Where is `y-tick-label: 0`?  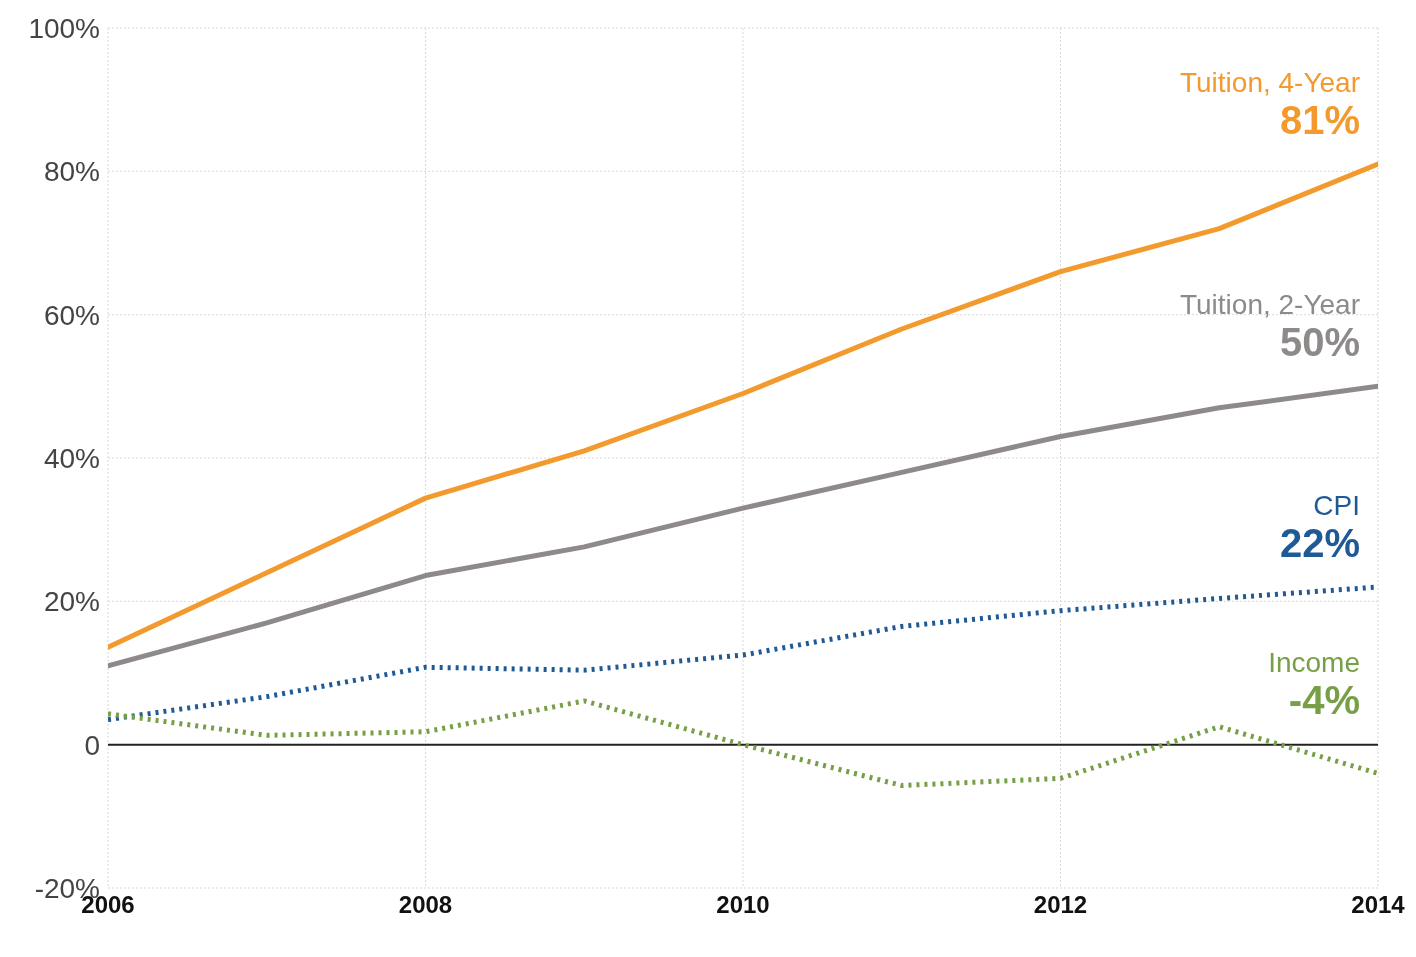 y-tick-label: 0 is located at coordinates (92, 745).